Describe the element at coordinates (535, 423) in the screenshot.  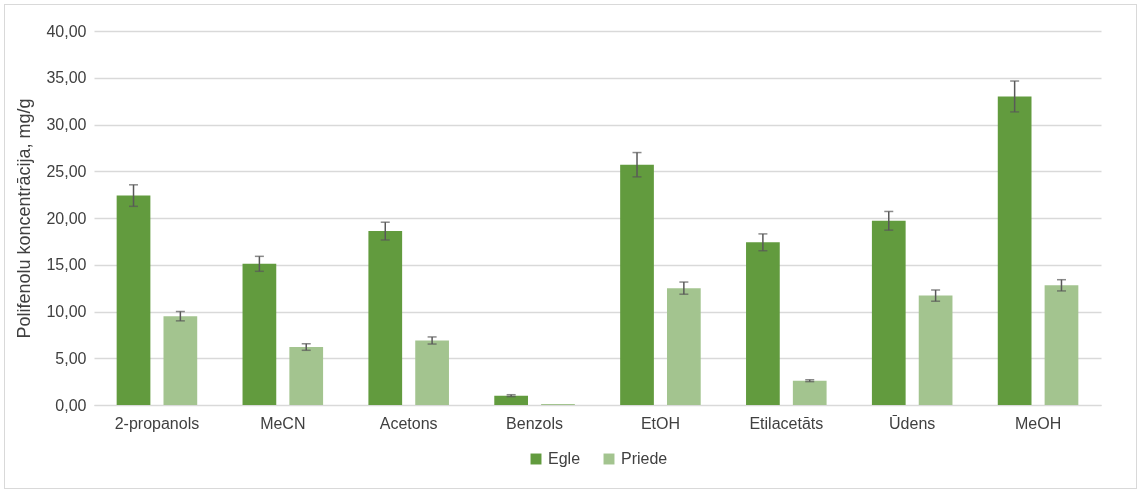
I see `x-tick-label: Benzols` at that location.